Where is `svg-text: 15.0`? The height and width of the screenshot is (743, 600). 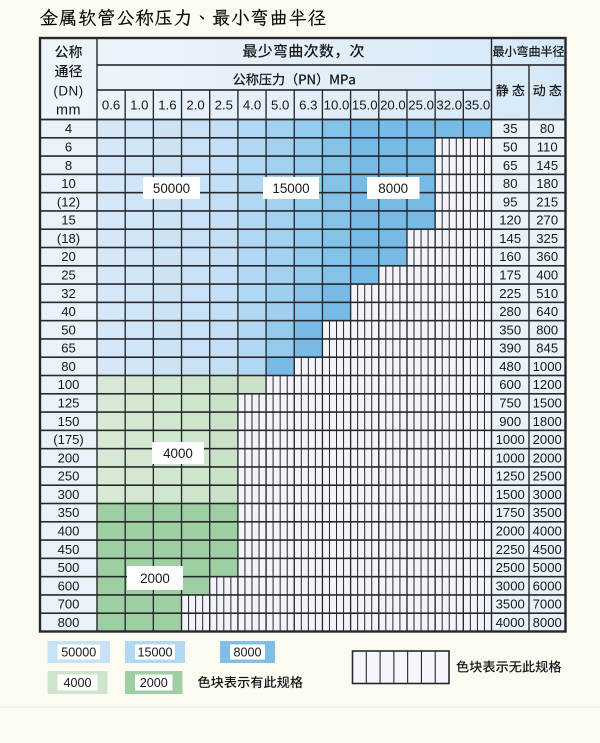
svg-text: 15.0 is located at coordinates (365, 105).